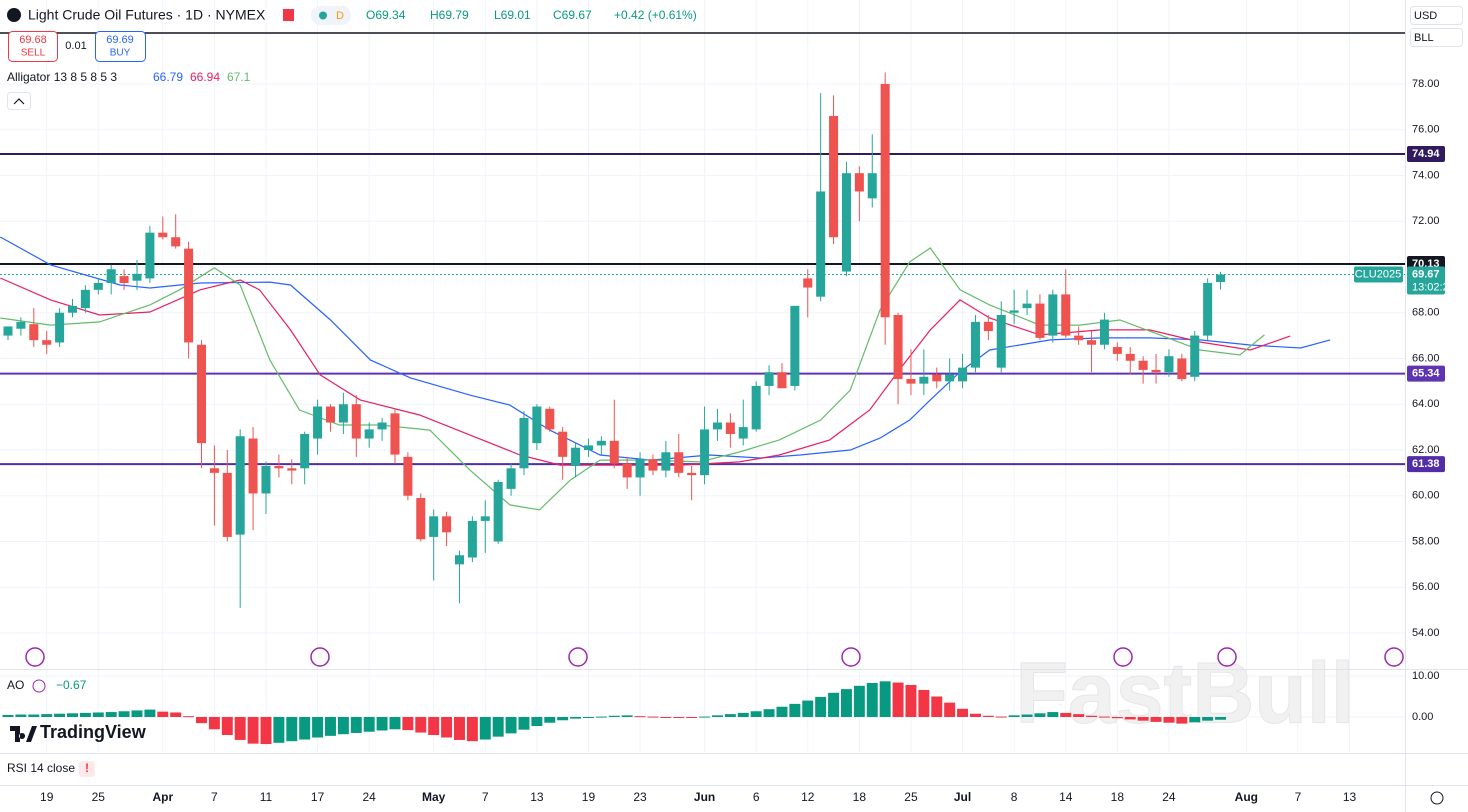  Describe the element at coordinates (704, 797) in the screenshot. I see `x-tick-label: Jun` at that location.